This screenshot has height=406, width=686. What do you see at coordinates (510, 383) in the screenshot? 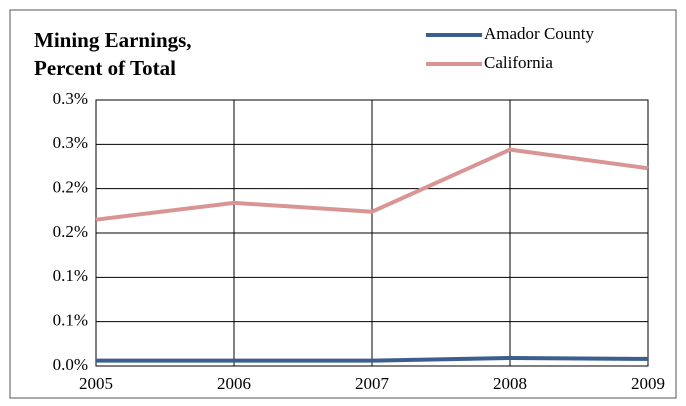
I see `x-tick-label: 2008` at bounding box center [510, 383].